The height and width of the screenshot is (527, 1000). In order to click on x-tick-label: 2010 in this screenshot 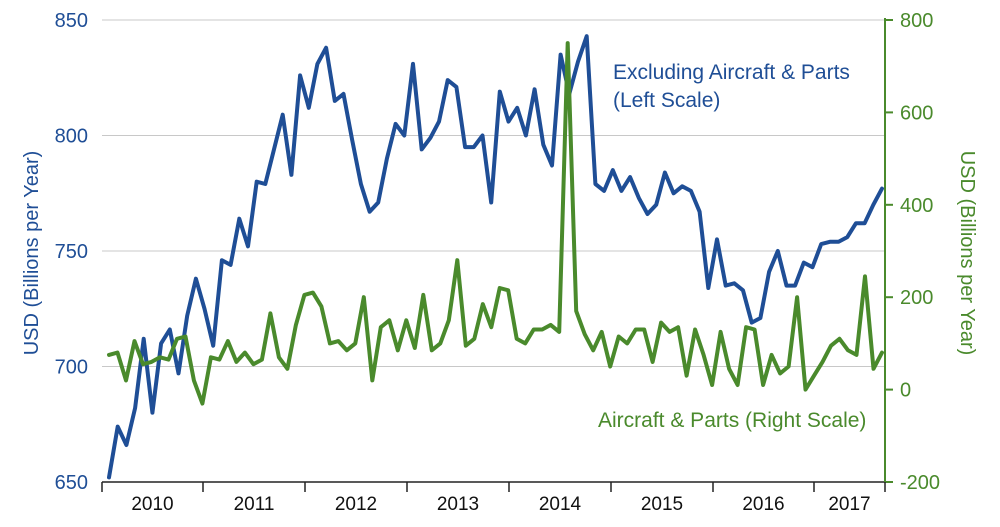, I will do `click(152, 504)`.